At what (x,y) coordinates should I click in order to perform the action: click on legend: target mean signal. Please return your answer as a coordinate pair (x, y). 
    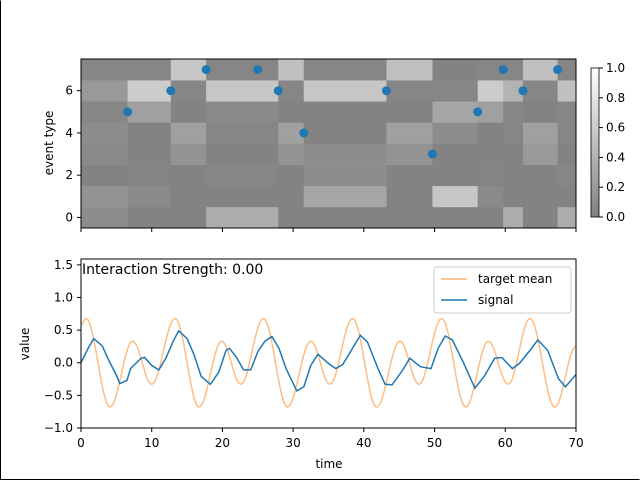
    Looking at the image, I should click on (502, 290).